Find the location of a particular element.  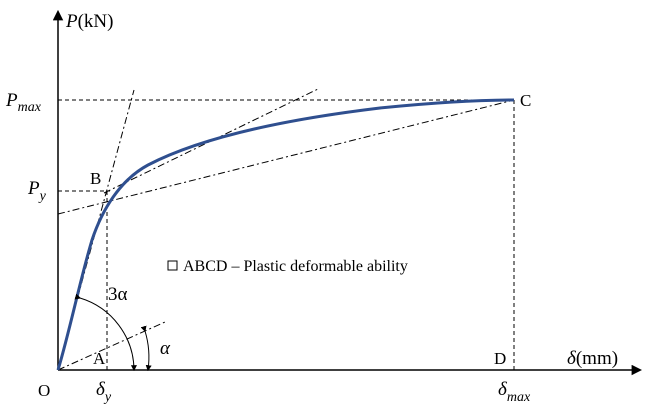

alpha-label: α is located at coordinates (165, 348).